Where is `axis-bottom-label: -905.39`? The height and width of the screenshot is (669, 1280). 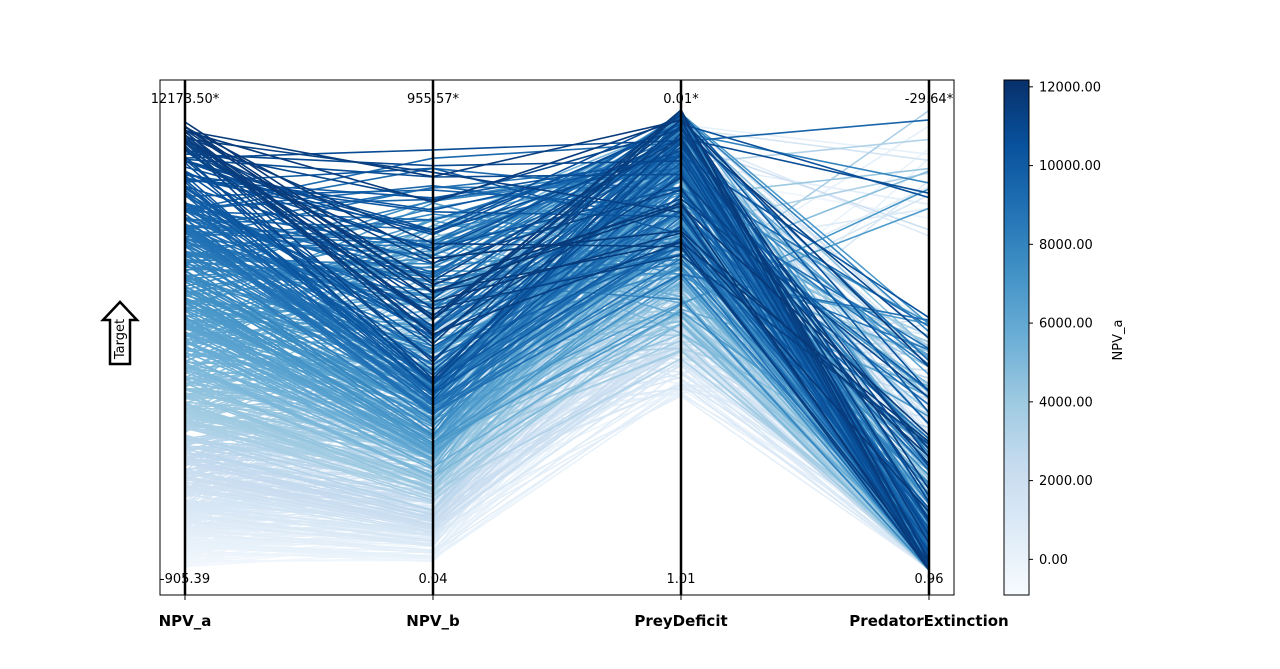 axis-bottom-label: -905.39 is located at coordinates (185, 579).